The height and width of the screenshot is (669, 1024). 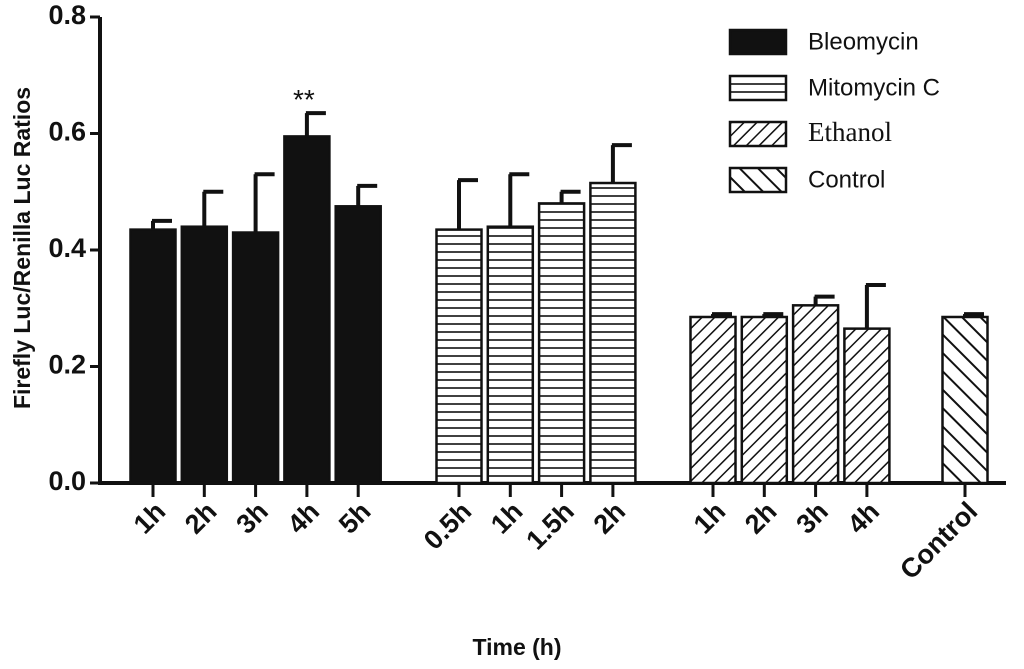 I want to click on legend-swatch-bleomycin, so click(x=758, y=42).